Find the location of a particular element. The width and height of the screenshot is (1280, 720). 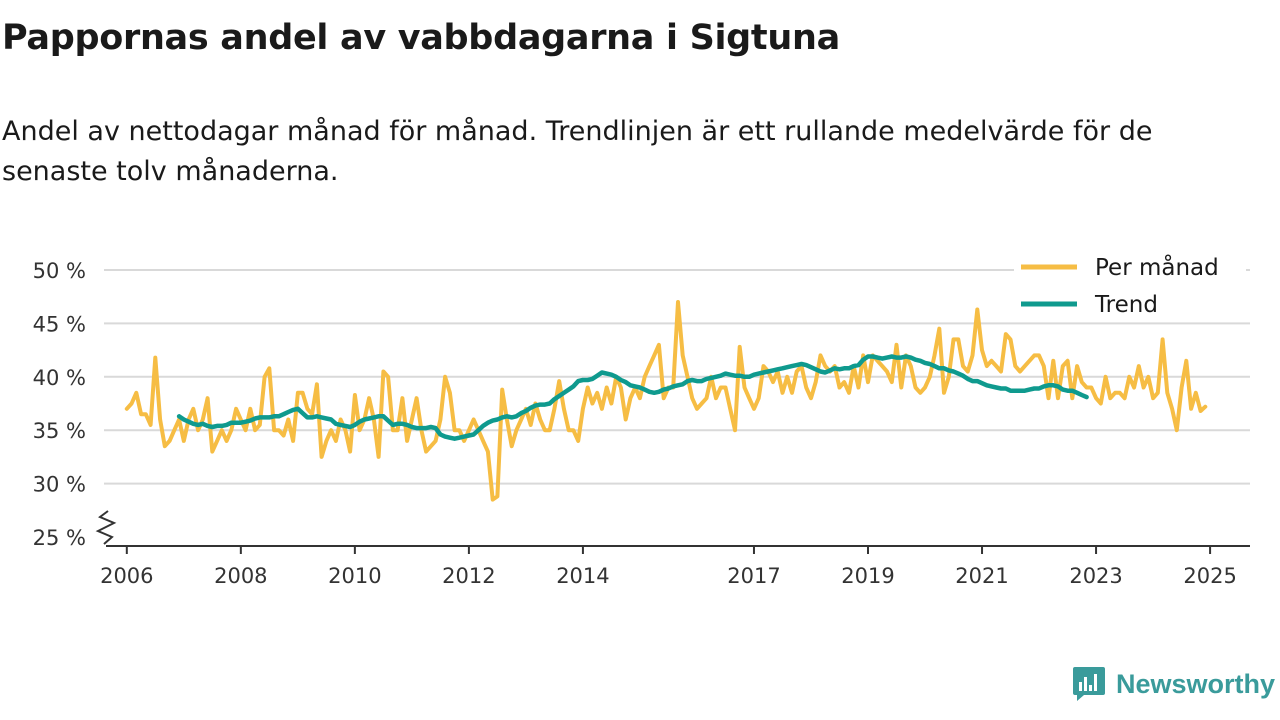

newsworthy-logo: Newsworthy is located at coordinates (1173, 684).